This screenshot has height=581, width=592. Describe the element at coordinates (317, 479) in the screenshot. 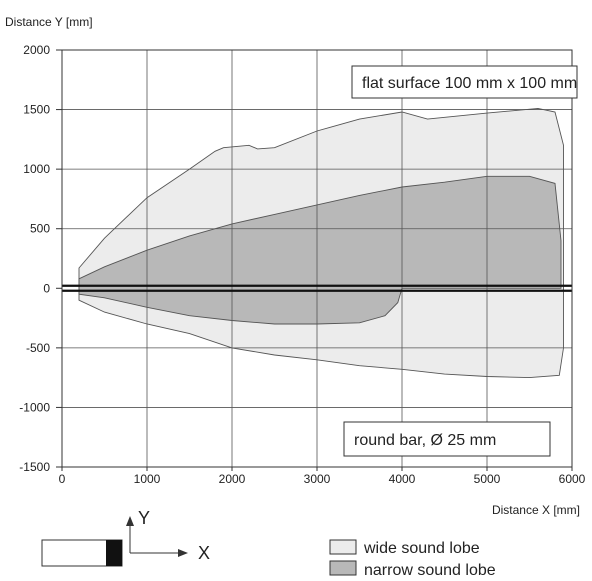

I see `x-tick-label: 3000` at that location.